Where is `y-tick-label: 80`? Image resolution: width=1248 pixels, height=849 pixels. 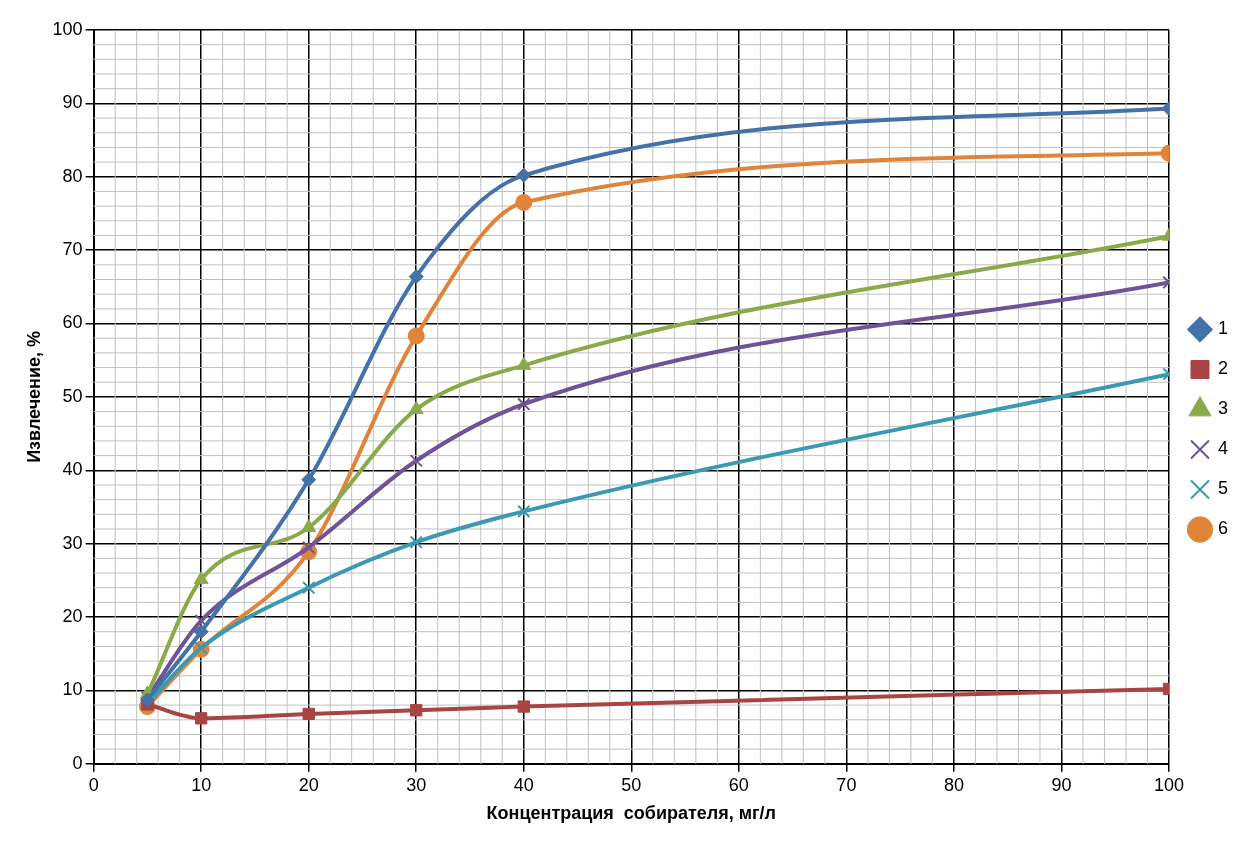 y-tick-label: 80 is located at coordinates (72, 175).